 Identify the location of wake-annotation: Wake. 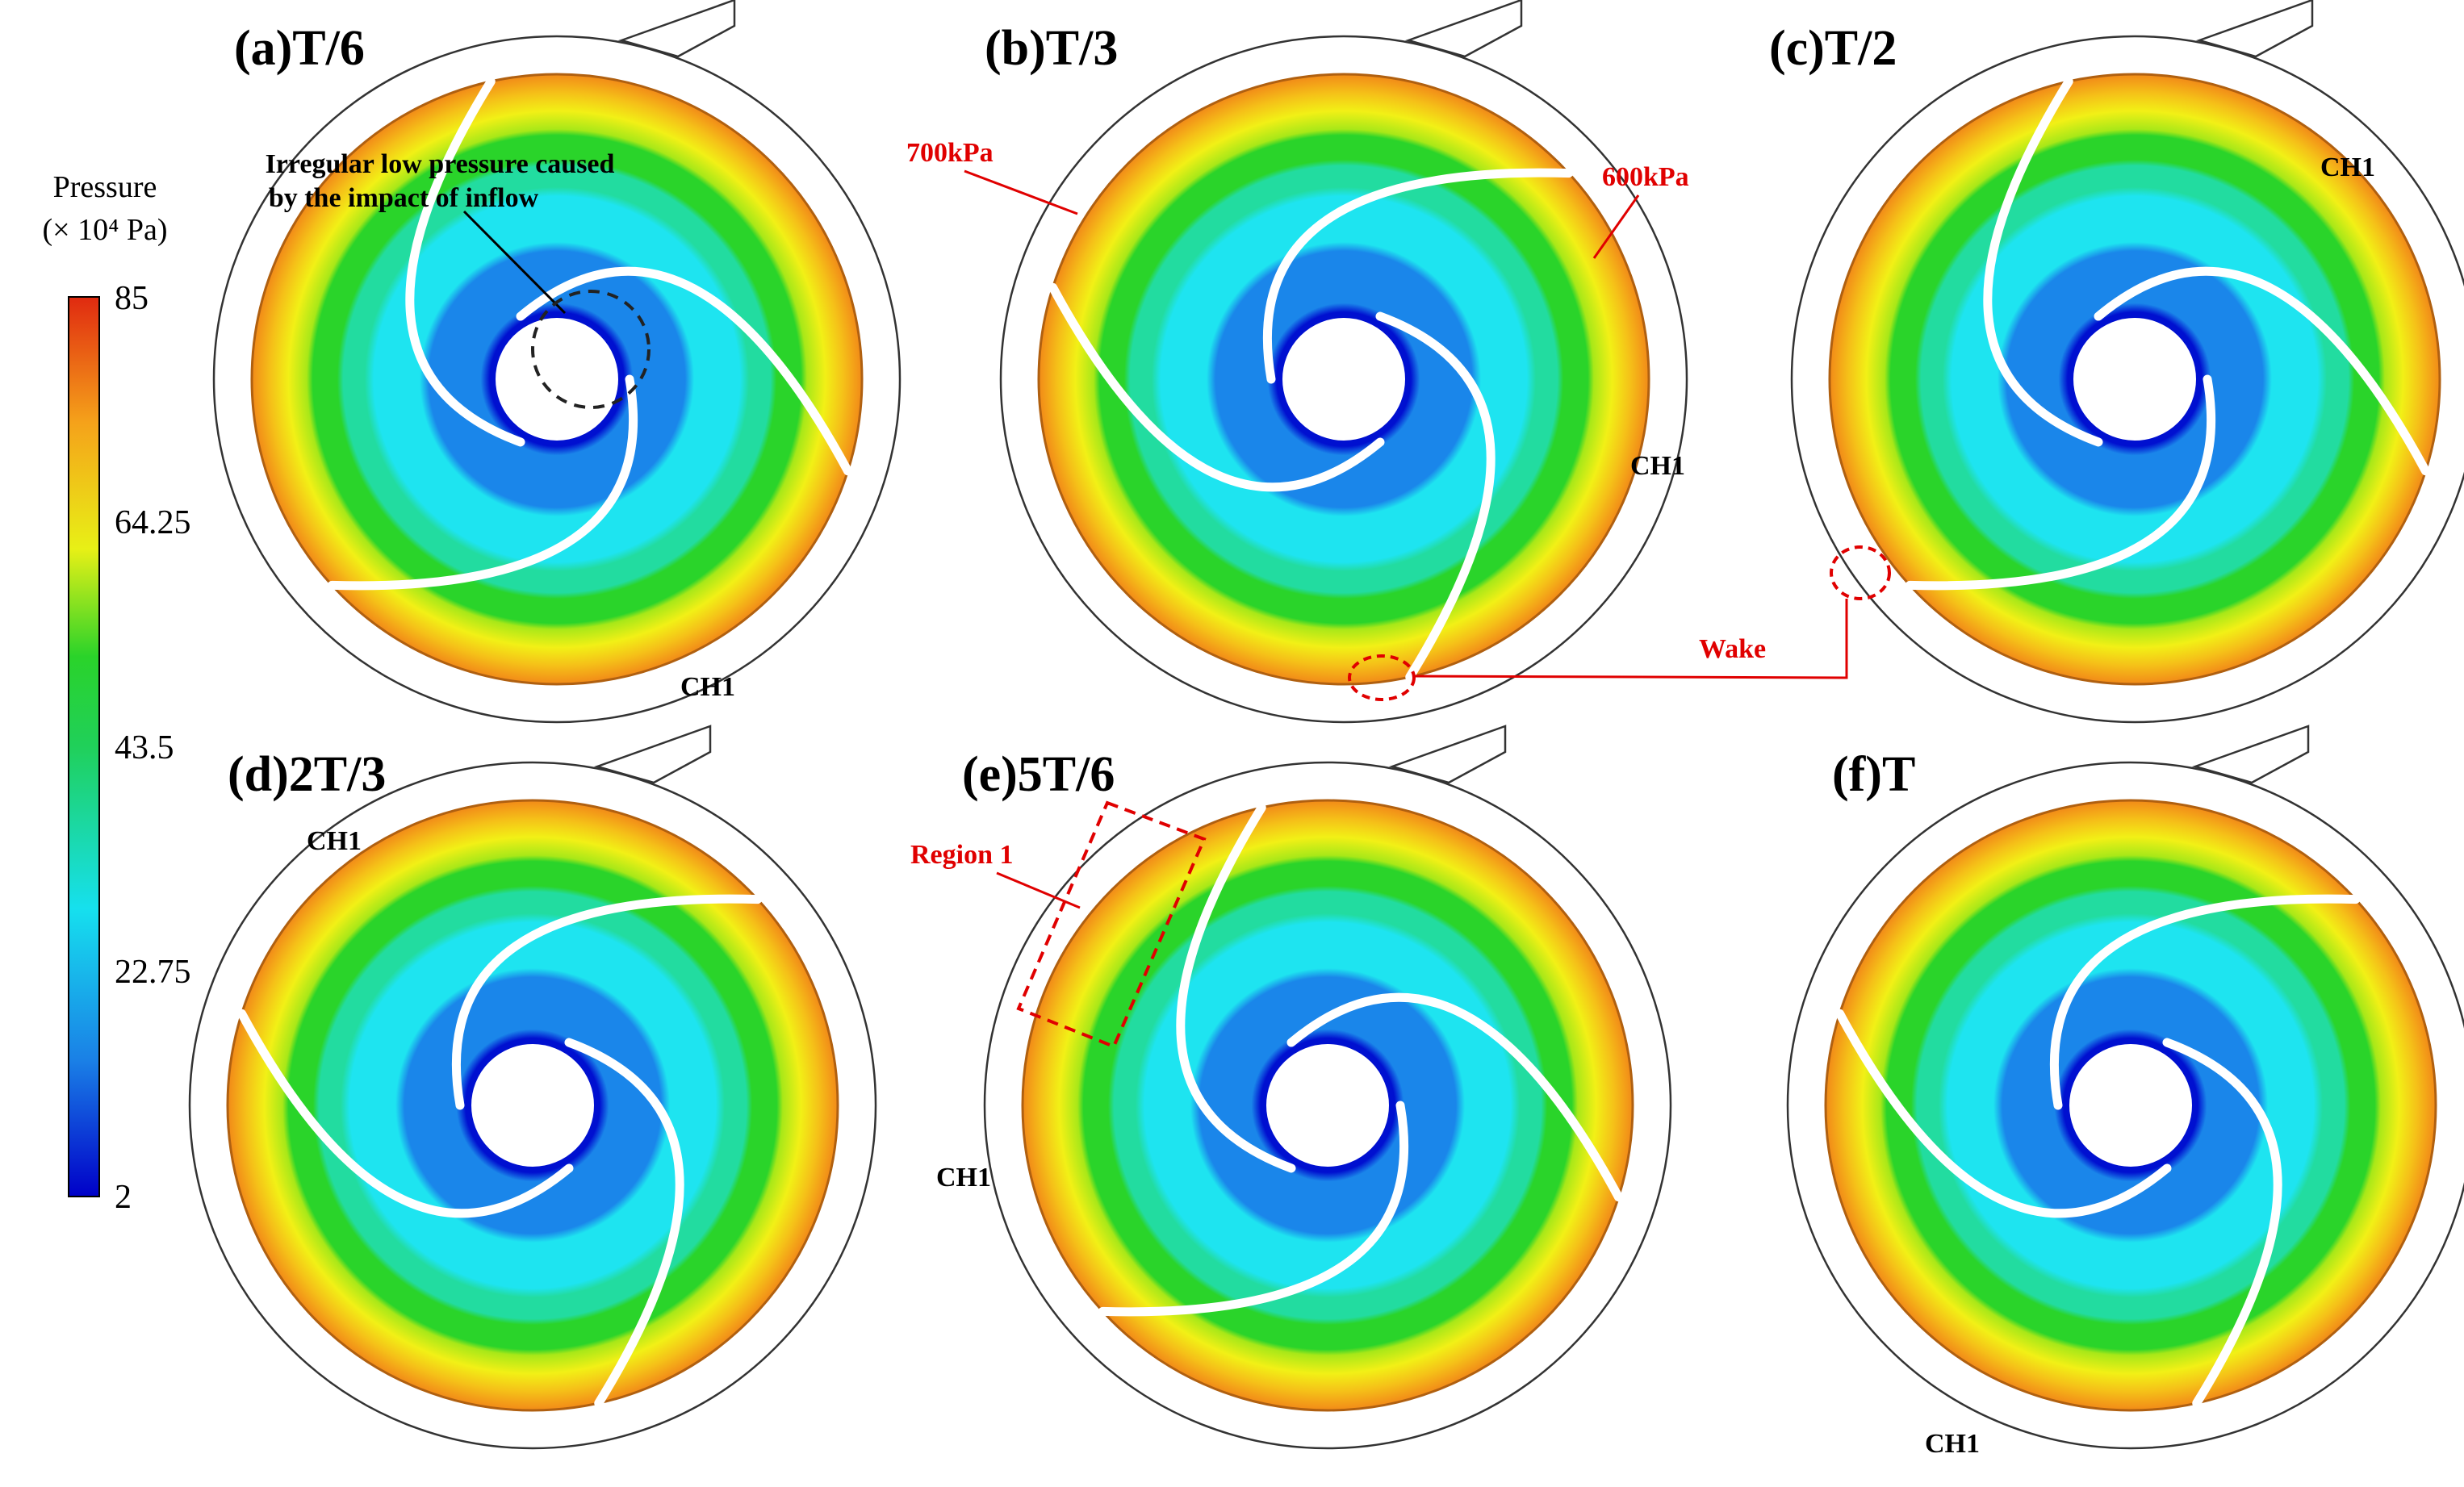
(1619, 623).